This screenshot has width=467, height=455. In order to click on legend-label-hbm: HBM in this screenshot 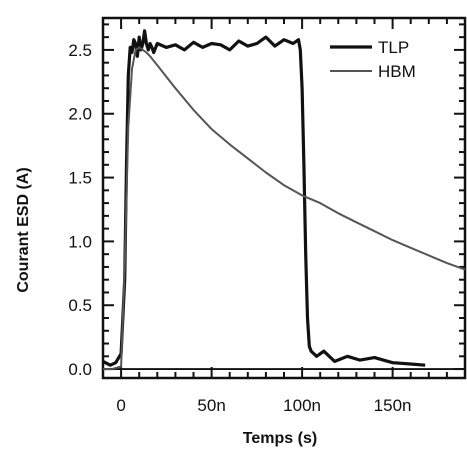, I will do `click(397, 71)`.